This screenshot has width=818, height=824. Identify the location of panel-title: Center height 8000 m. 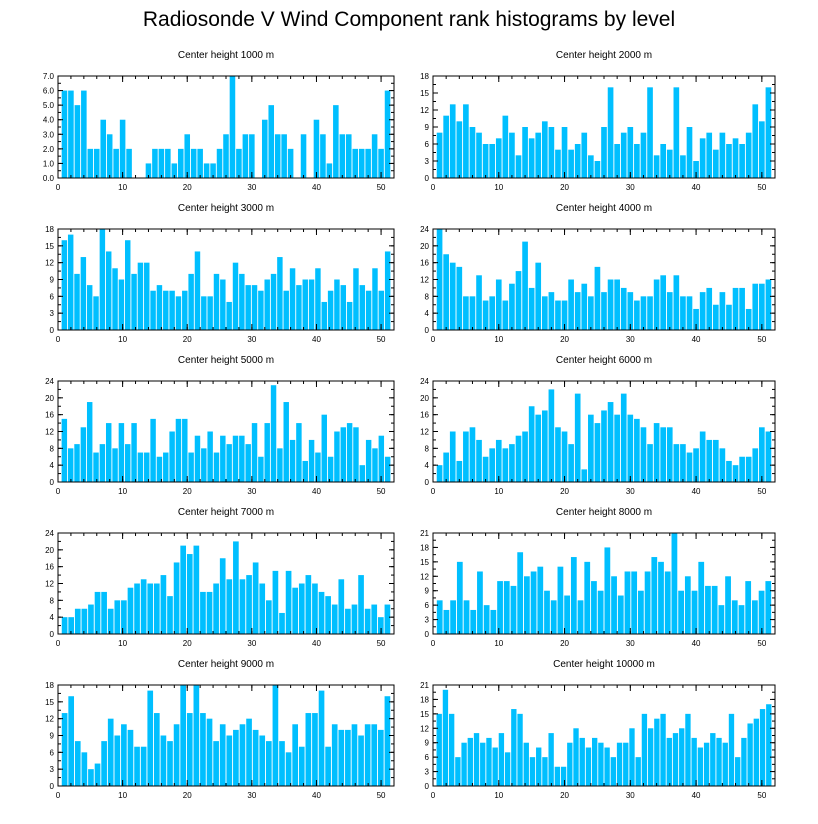
(604, 512).